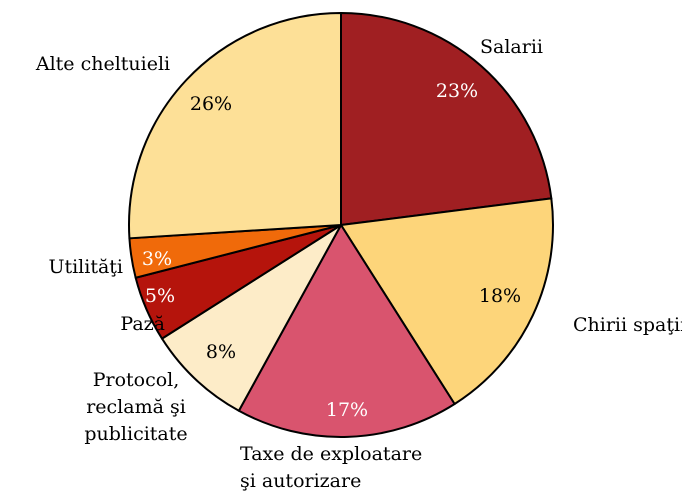 The height and width of the screenshot is (495, 682). I want to click on category-label: Utilităţi, so click(85, 267).